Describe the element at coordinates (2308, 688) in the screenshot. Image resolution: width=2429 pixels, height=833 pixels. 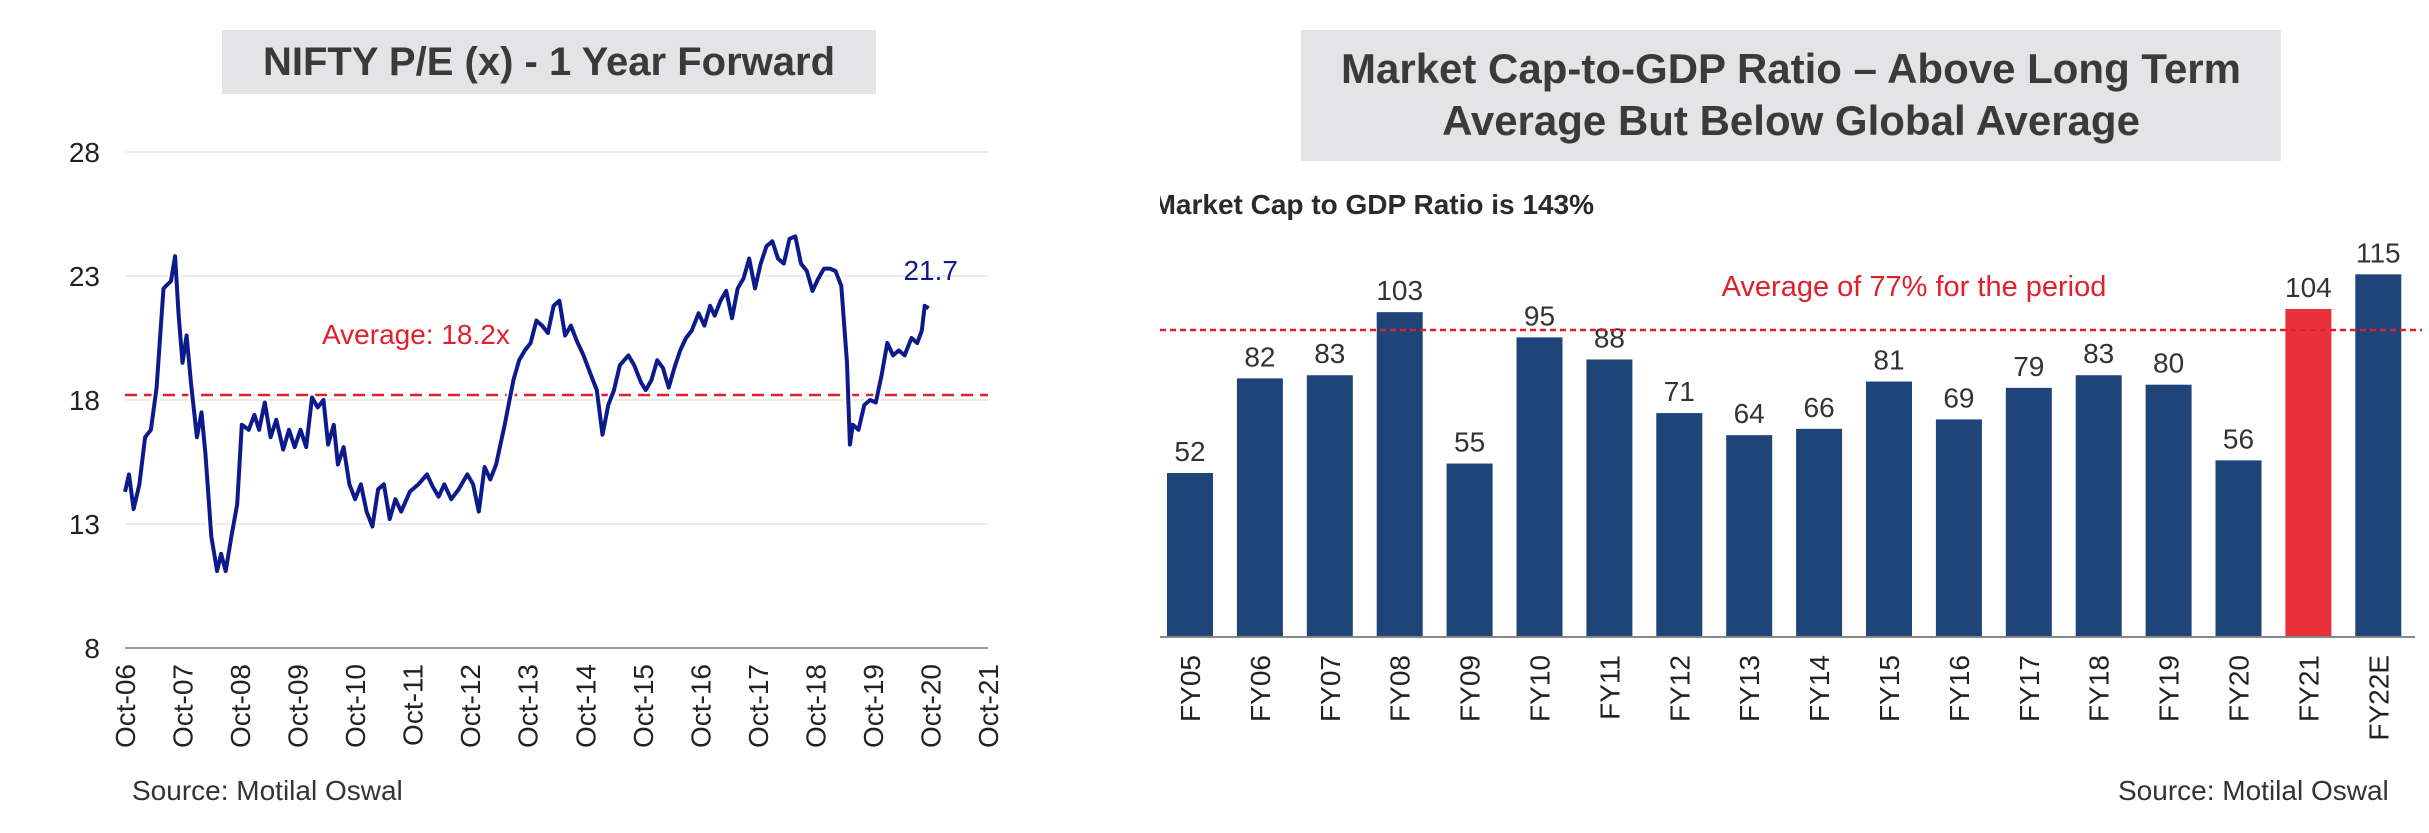
I see `x-category-label: FY21` at that location.